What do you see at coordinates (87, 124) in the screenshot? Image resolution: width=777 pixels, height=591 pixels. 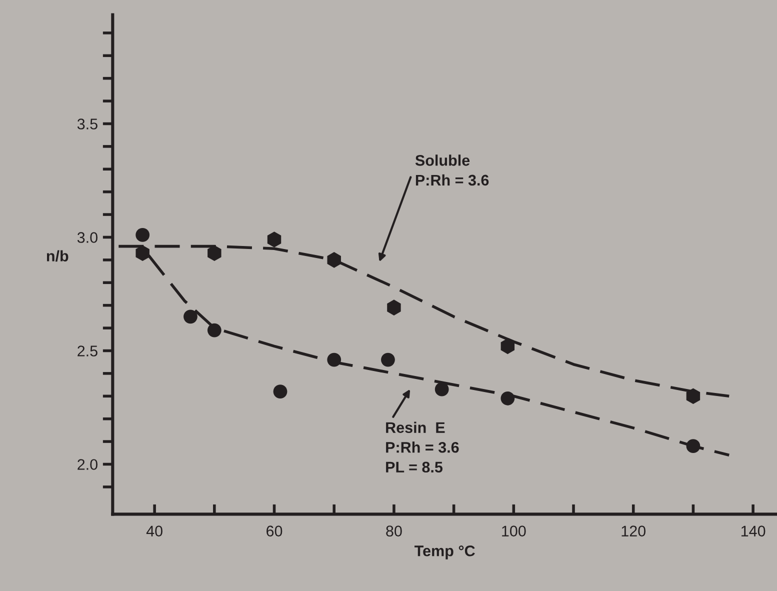 I see `y-tick-label: 3.5` at bounding box center [87, 124].